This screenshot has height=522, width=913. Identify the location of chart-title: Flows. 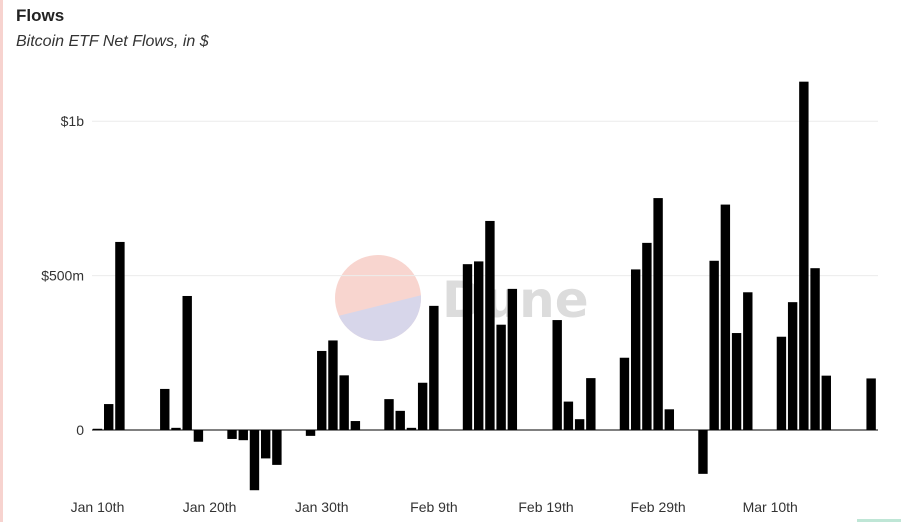
(40, 15).